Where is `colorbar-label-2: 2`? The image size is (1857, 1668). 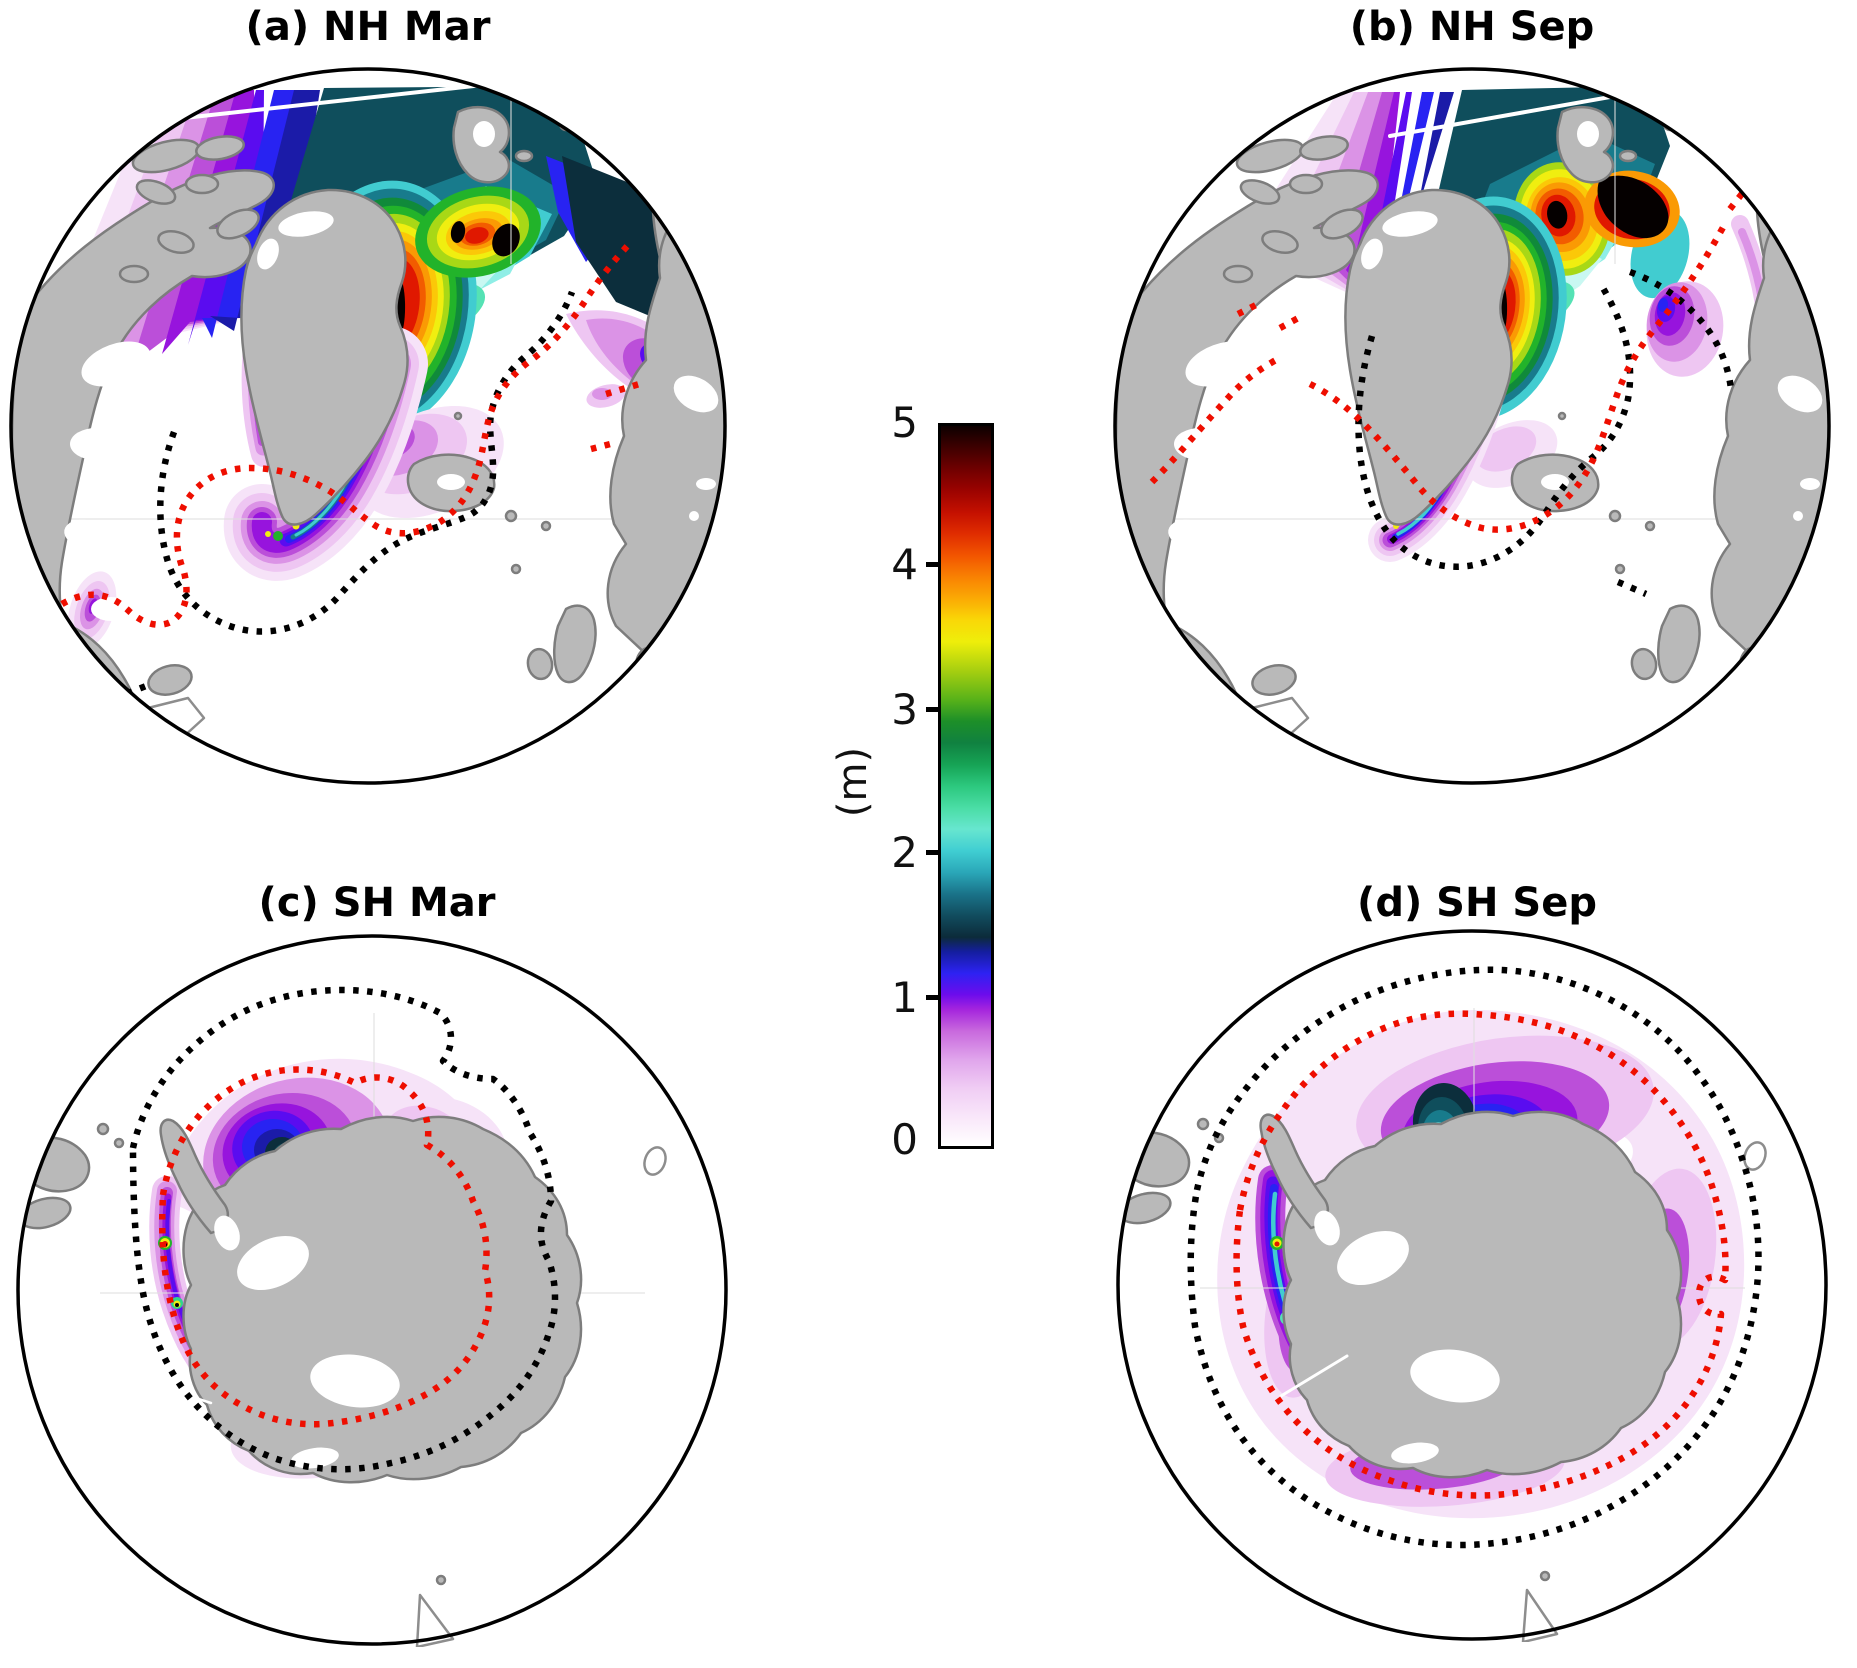 colorbar-label-2: 2 is located at coordinates (904, 852).